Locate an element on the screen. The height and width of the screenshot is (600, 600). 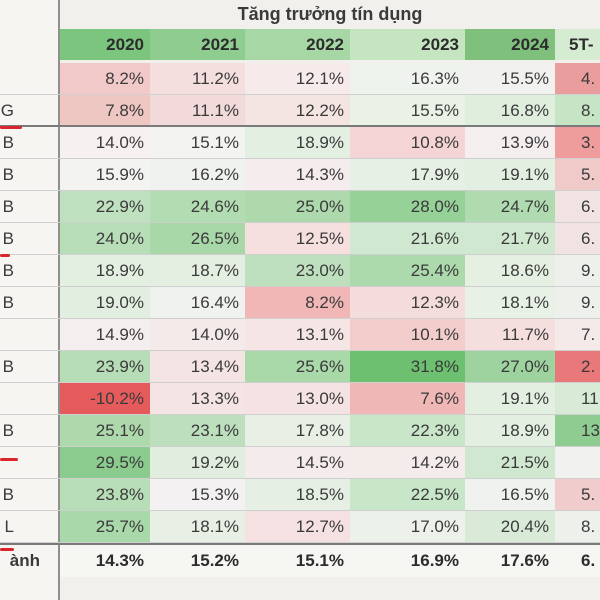
cell-2023: 21.6% is located at coordinates (407, 239).